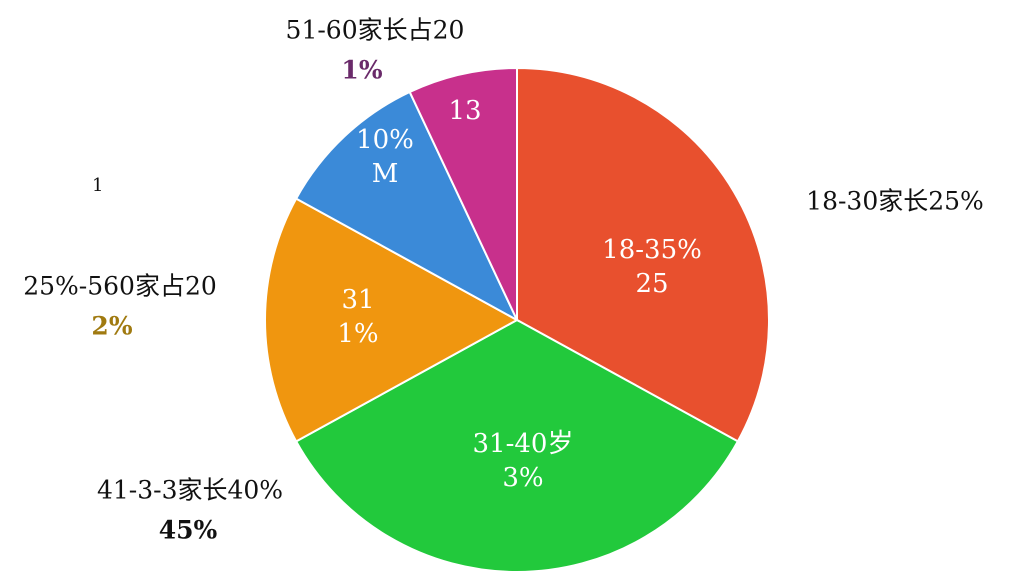  What do you see at coordinates (652, 250) in the screenshot?
I see `slice-label: 18-35%` at bounding box center [652, 250].